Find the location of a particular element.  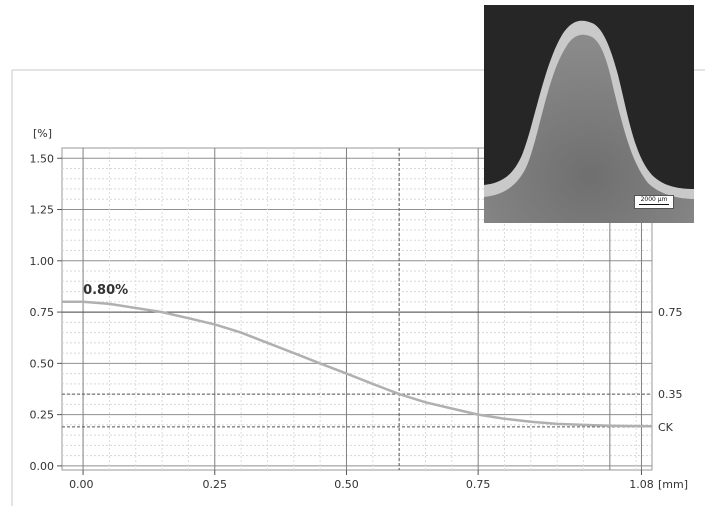

scale-bar-label: 2000 µm is located at coordinates (654, 199).